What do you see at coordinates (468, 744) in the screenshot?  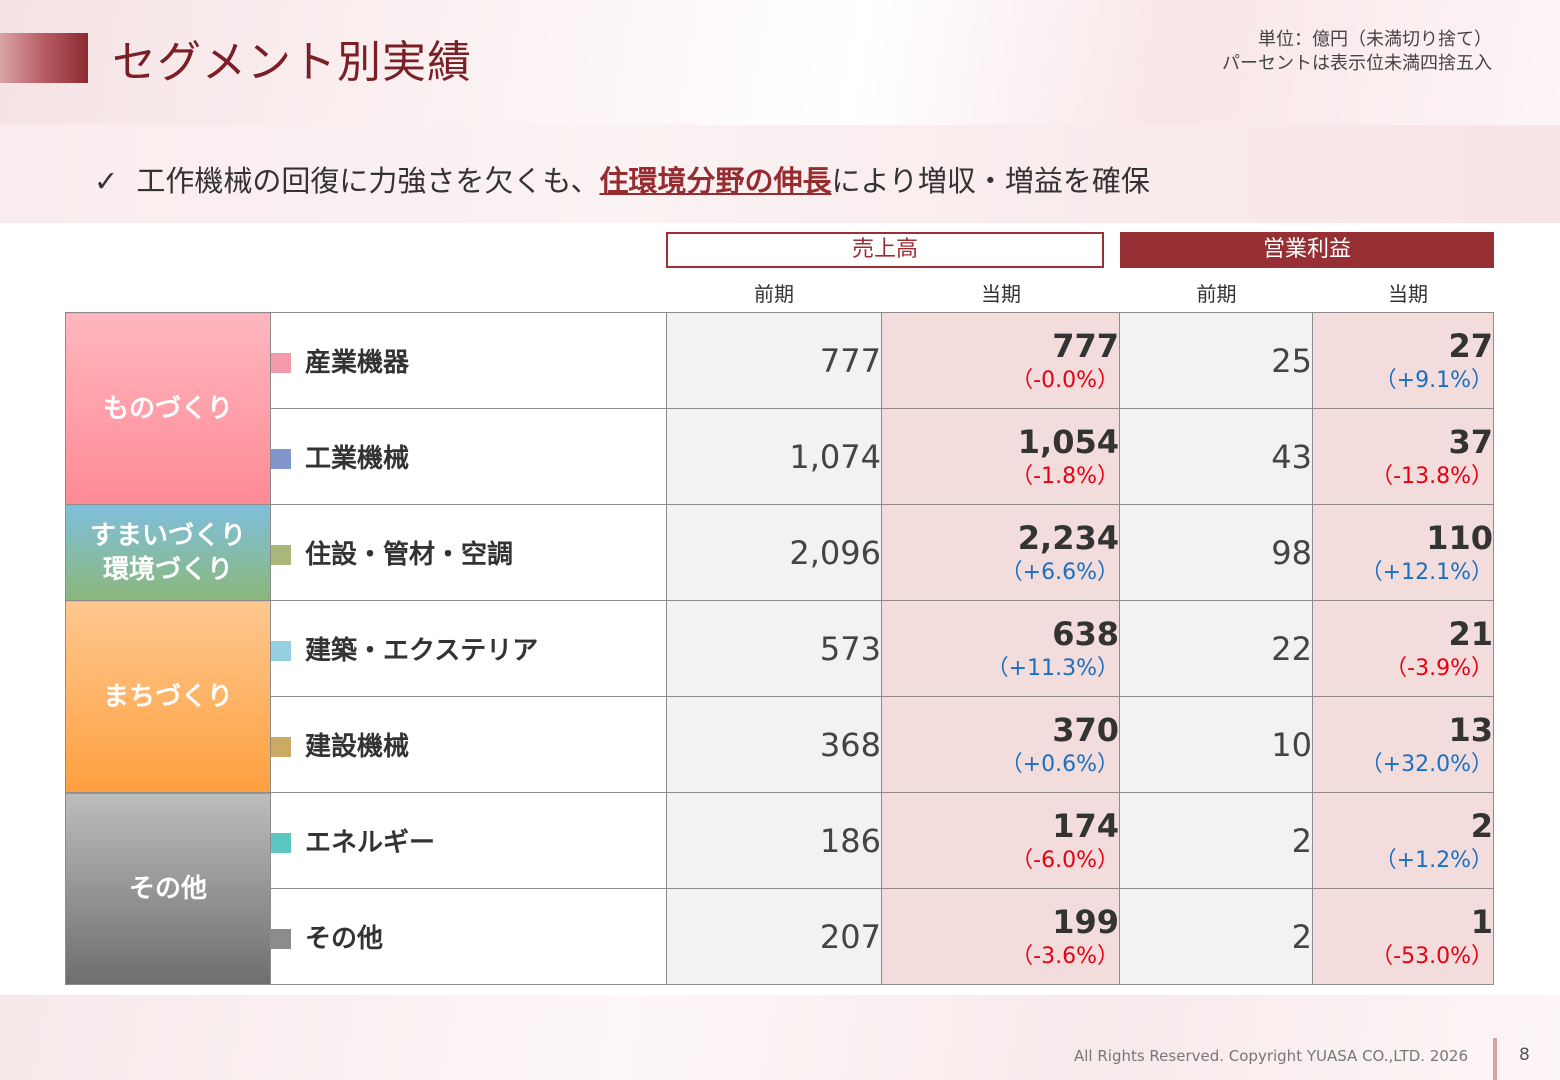 I see `segment-name-cell: 建設機械` at bounding box center [468, 744].